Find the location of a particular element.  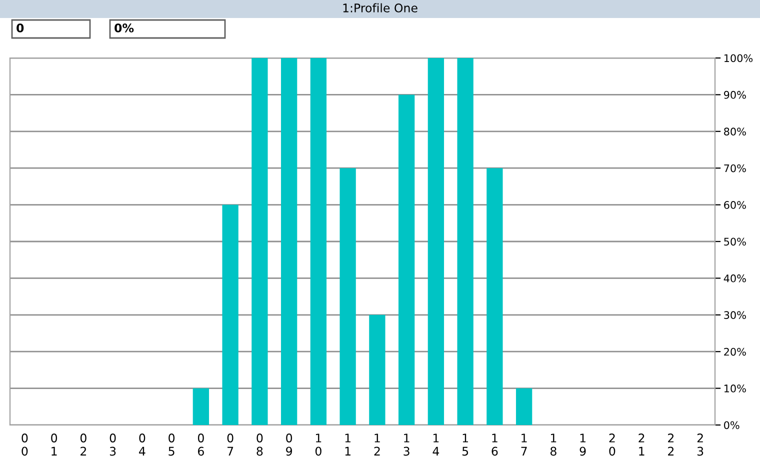

y-tick-label: 90% is located at coordinates (735, 94).